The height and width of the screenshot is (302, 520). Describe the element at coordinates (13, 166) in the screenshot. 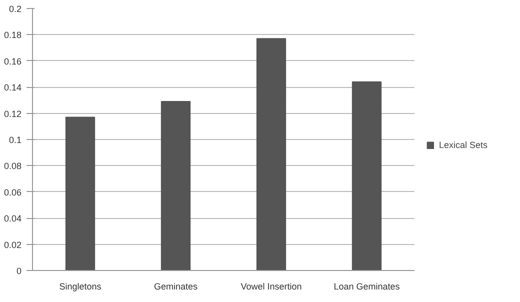

I see `y-tick-label: 0.08` at that location.